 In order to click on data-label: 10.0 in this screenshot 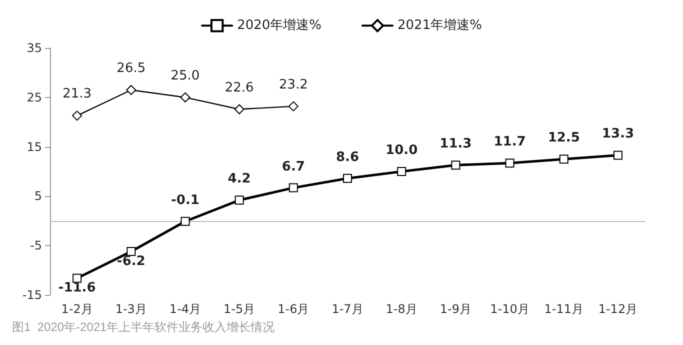, I will do `click(402, 150)`.